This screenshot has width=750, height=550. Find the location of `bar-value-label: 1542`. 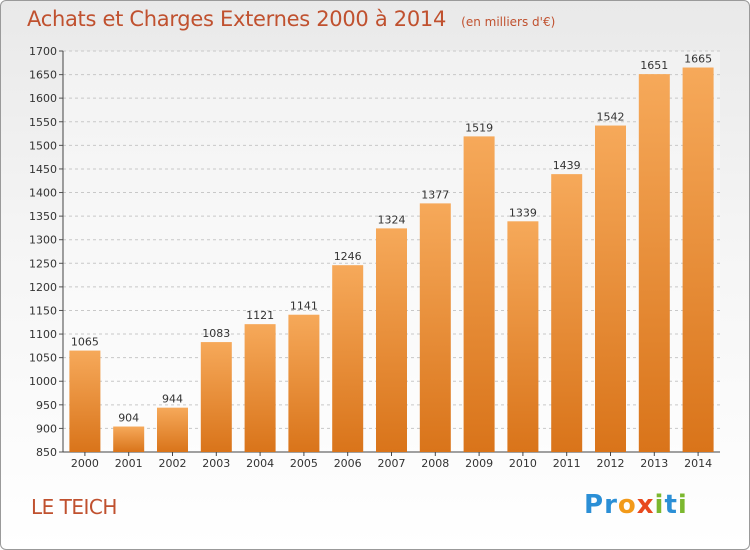

bar-value-label: 1542 is located at coordinates (611, 117).